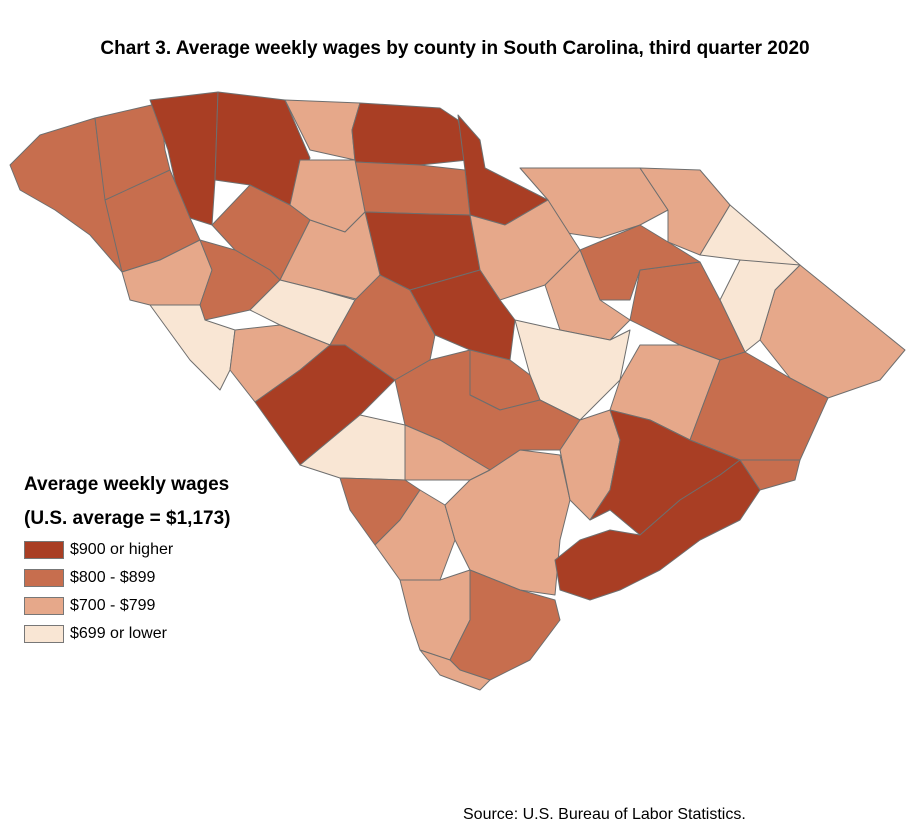  Describe the element at coordinates (118, 633) in the screenshot. I see `legend-label: $699 or lower` at that location.